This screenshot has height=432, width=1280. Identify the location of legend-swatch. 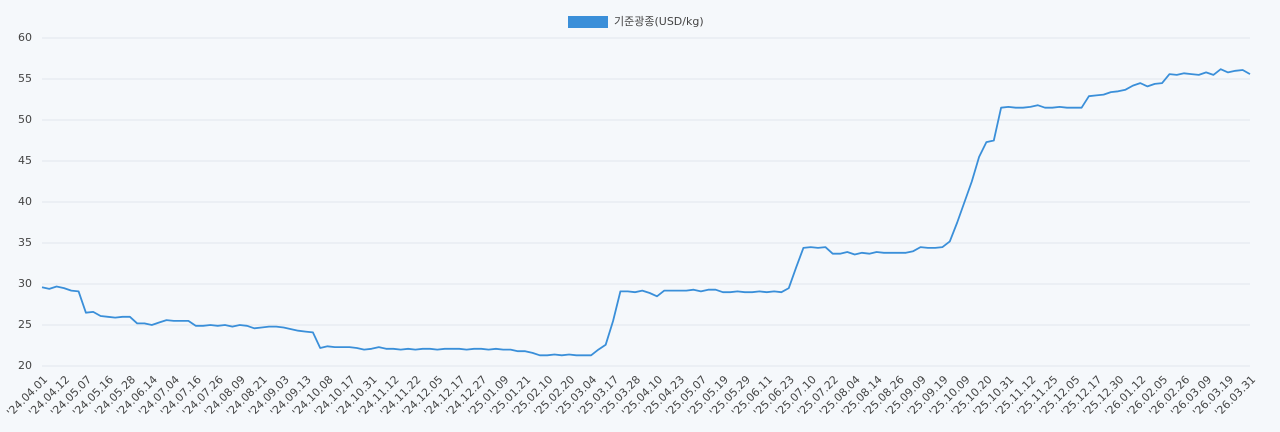
(588, 22).